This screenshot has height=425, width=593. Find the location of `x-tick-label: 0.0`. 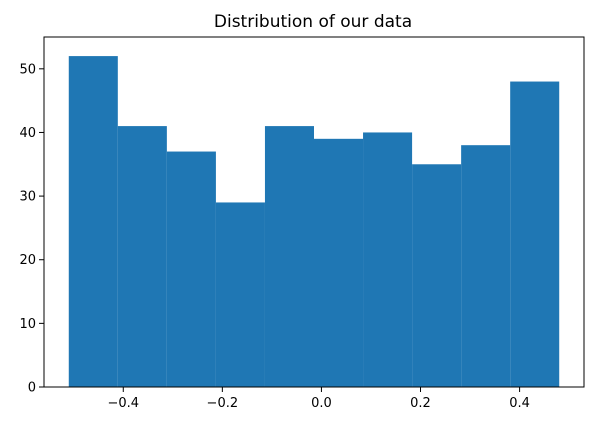

x-tick-label: 0.0 is located at coordinates (321, 403).